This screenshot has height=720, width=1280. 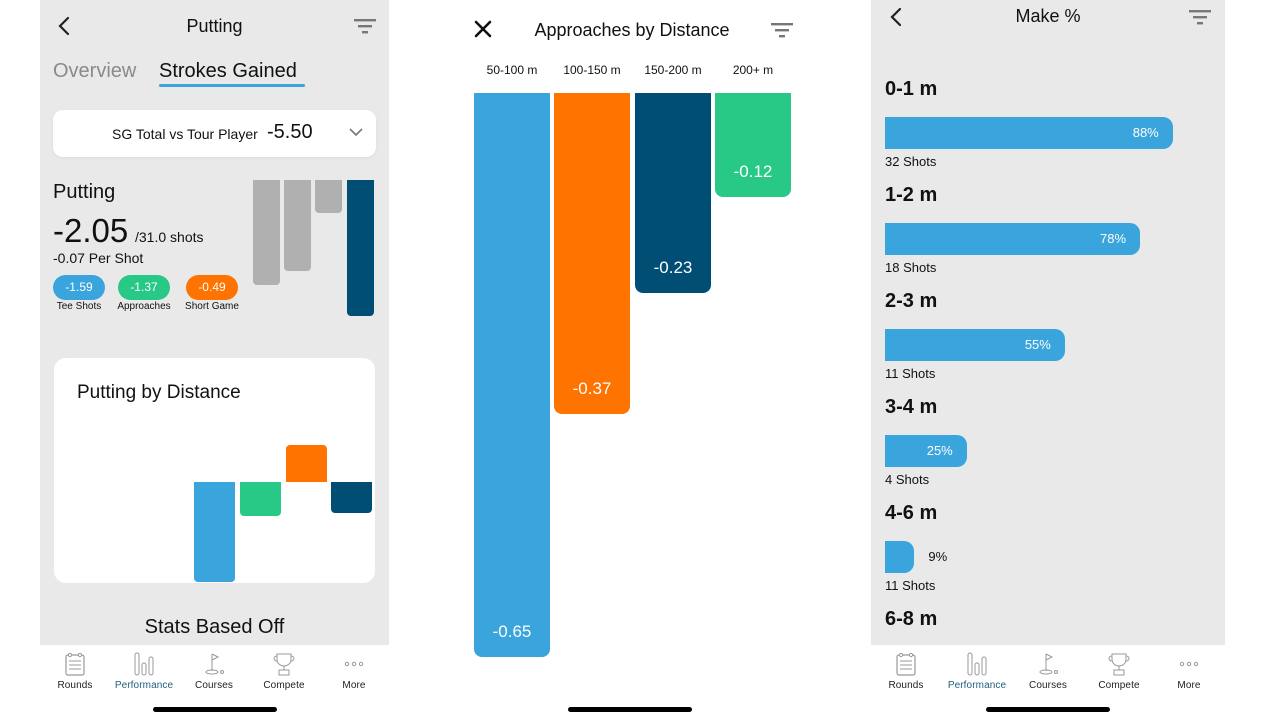 What do you see at coordinates (214, 470) in the screenshot?
I see `putting-by-distance-card: Putting by Distance` at bounding box center [214, 470].